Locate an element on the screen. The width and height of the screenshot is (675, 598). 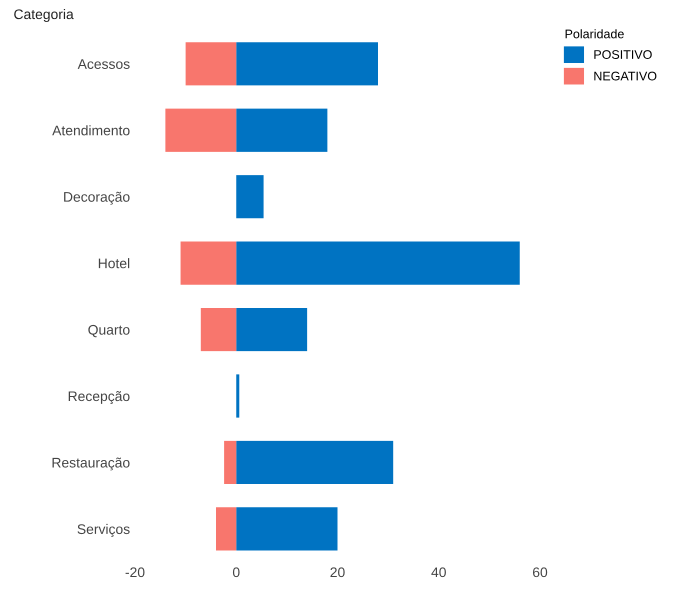
y-tick-label: Decoração is located at coordinates (97, 198).